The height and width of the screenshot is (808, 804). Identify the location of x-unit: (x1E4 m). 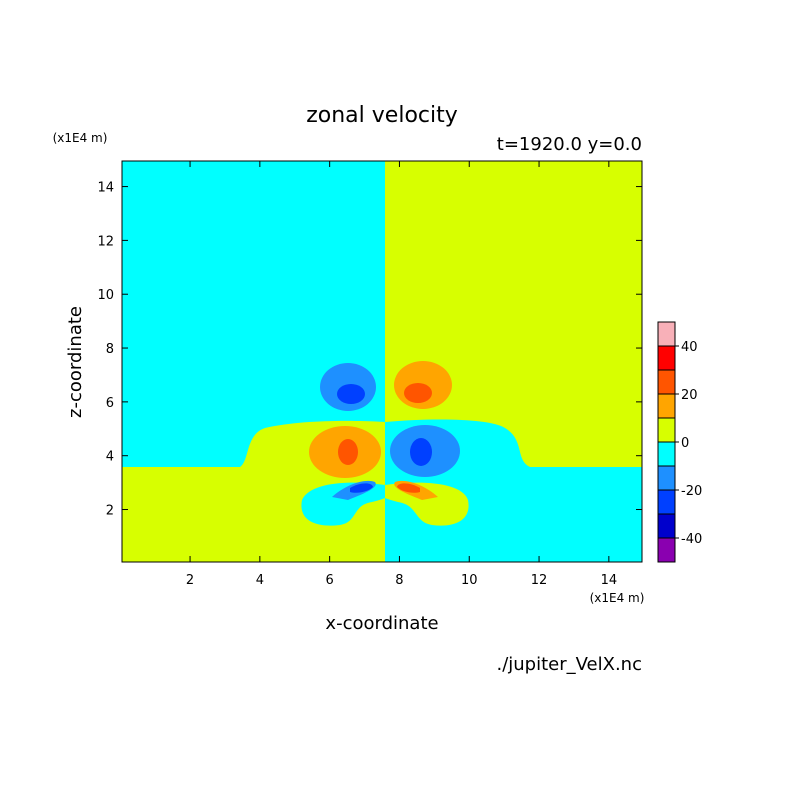
(617, 598).